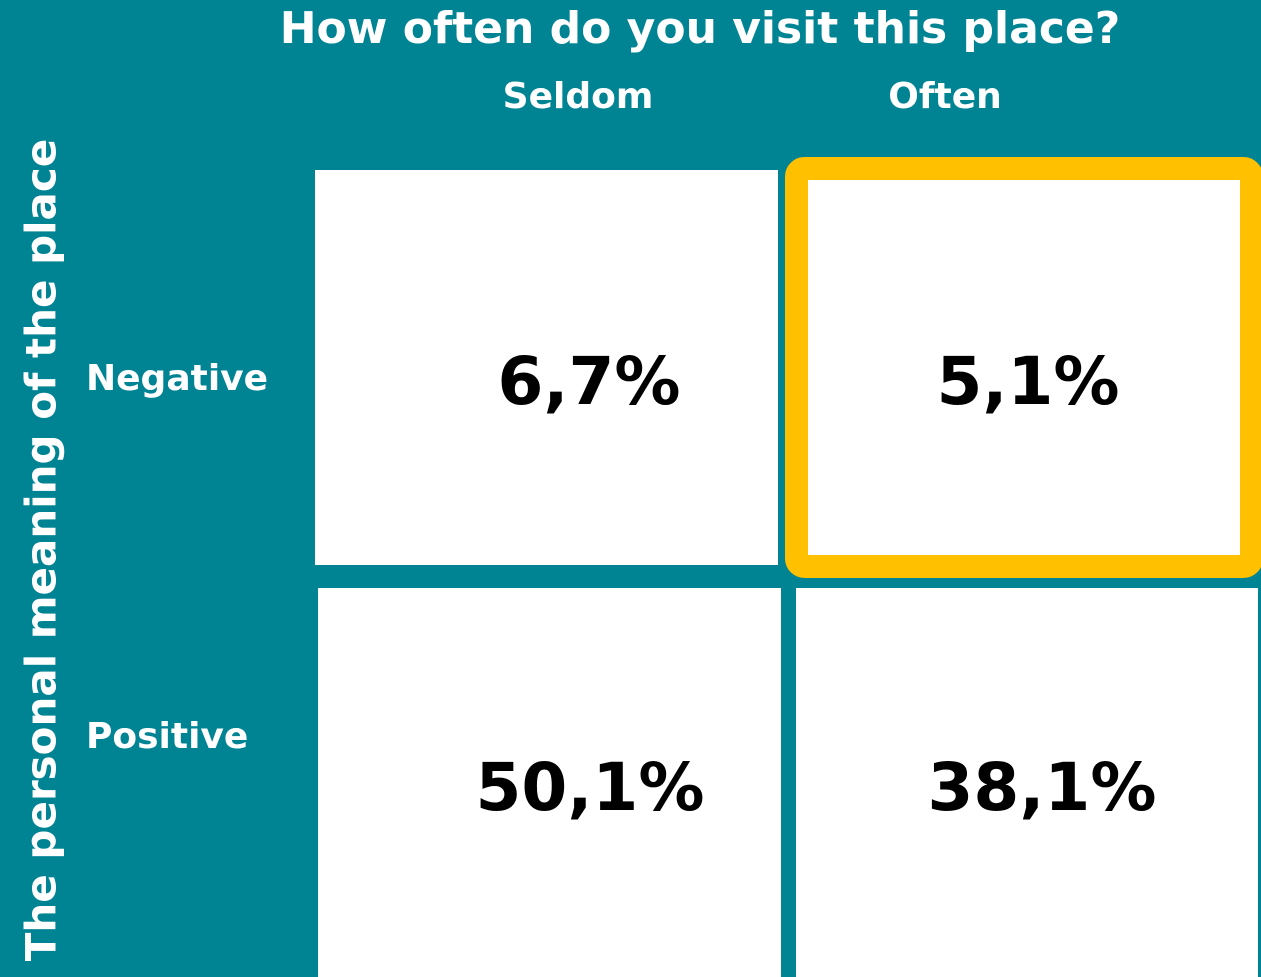 Image resolution: width=1261 pixels, height=977 pixels. What do you see at coordinates (590, 787) in the screenshot?
I see `cell-value: 50,1%` at bounding box center [590, 787].